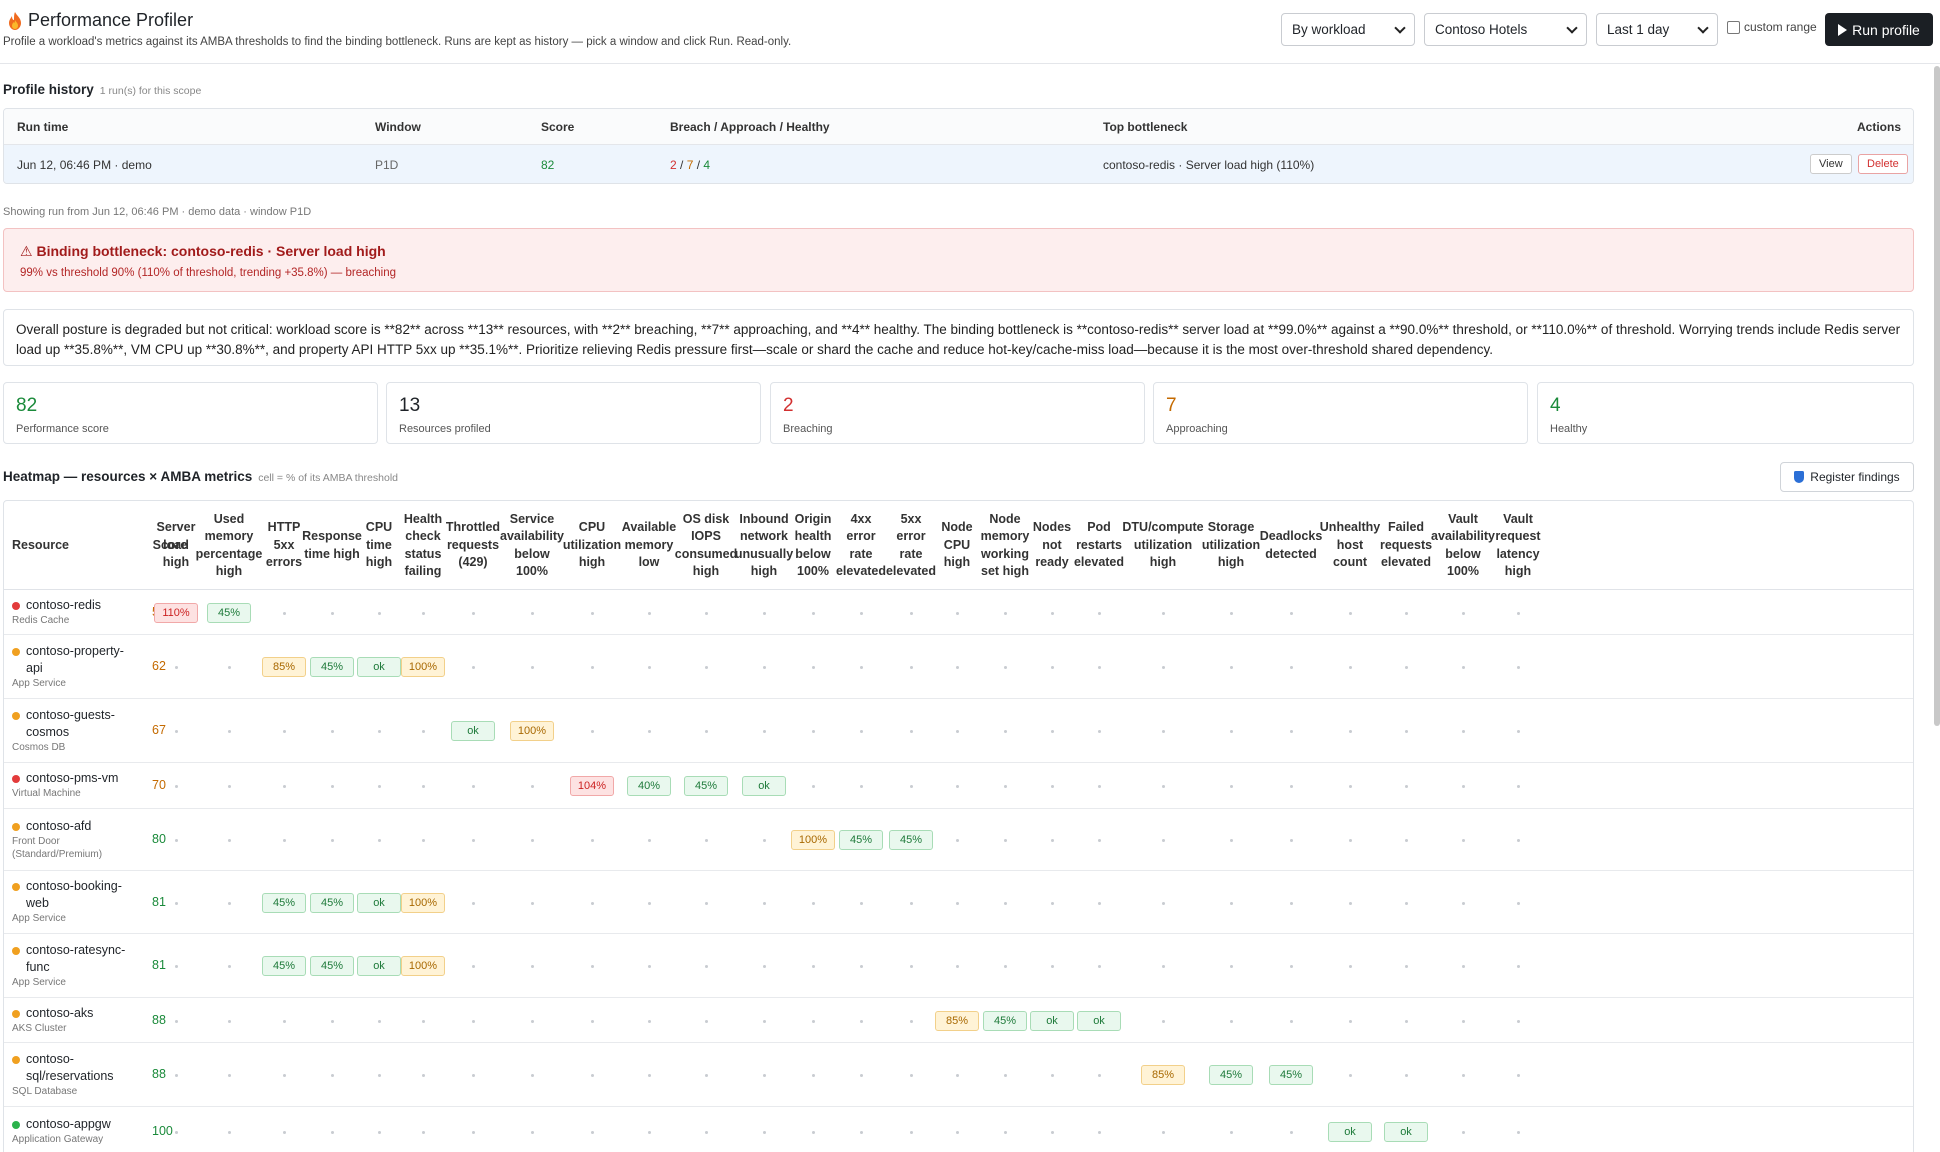  I want to click on resource-name: contoso-guests-cosmos, so click(70, 723).